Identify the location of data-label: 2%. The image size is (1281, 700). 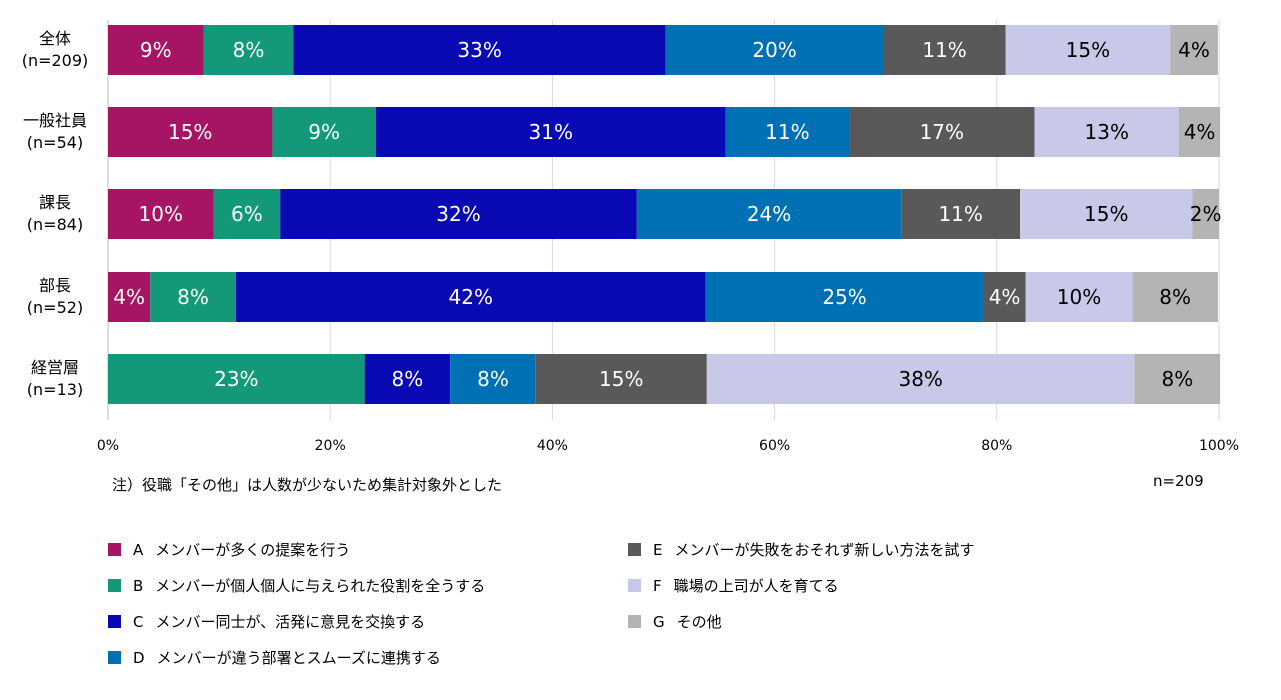
(1206, 214).